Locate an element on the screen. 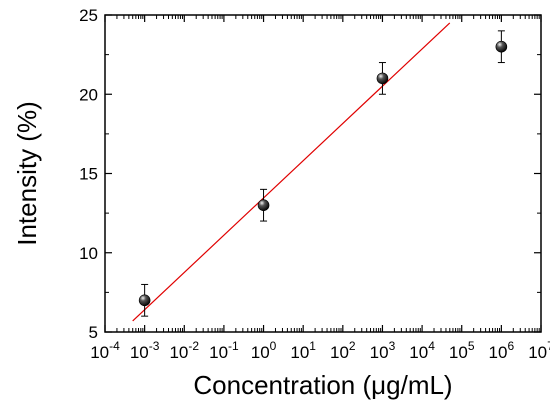  y-tick-label: 25 is located at coordinates (88, 15).